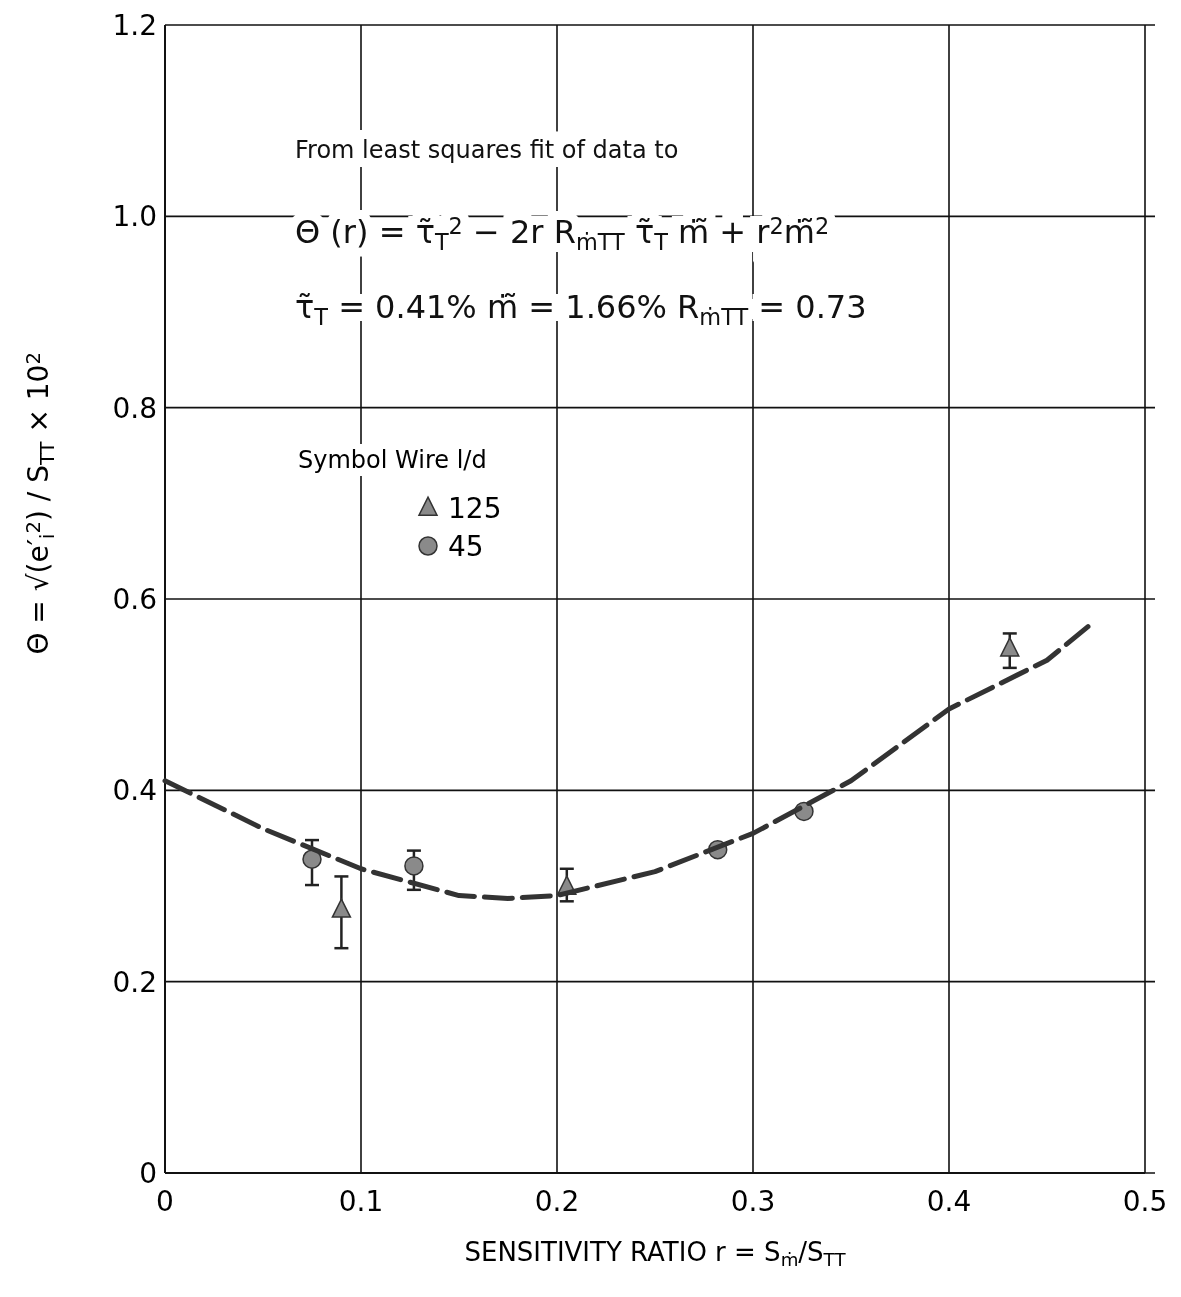 This screenshot has height=1297, width=1181. Describe the element at coordinates (392, 460) in the screenshot. I see `legend-title: Symbol Wire l/d` at that location.